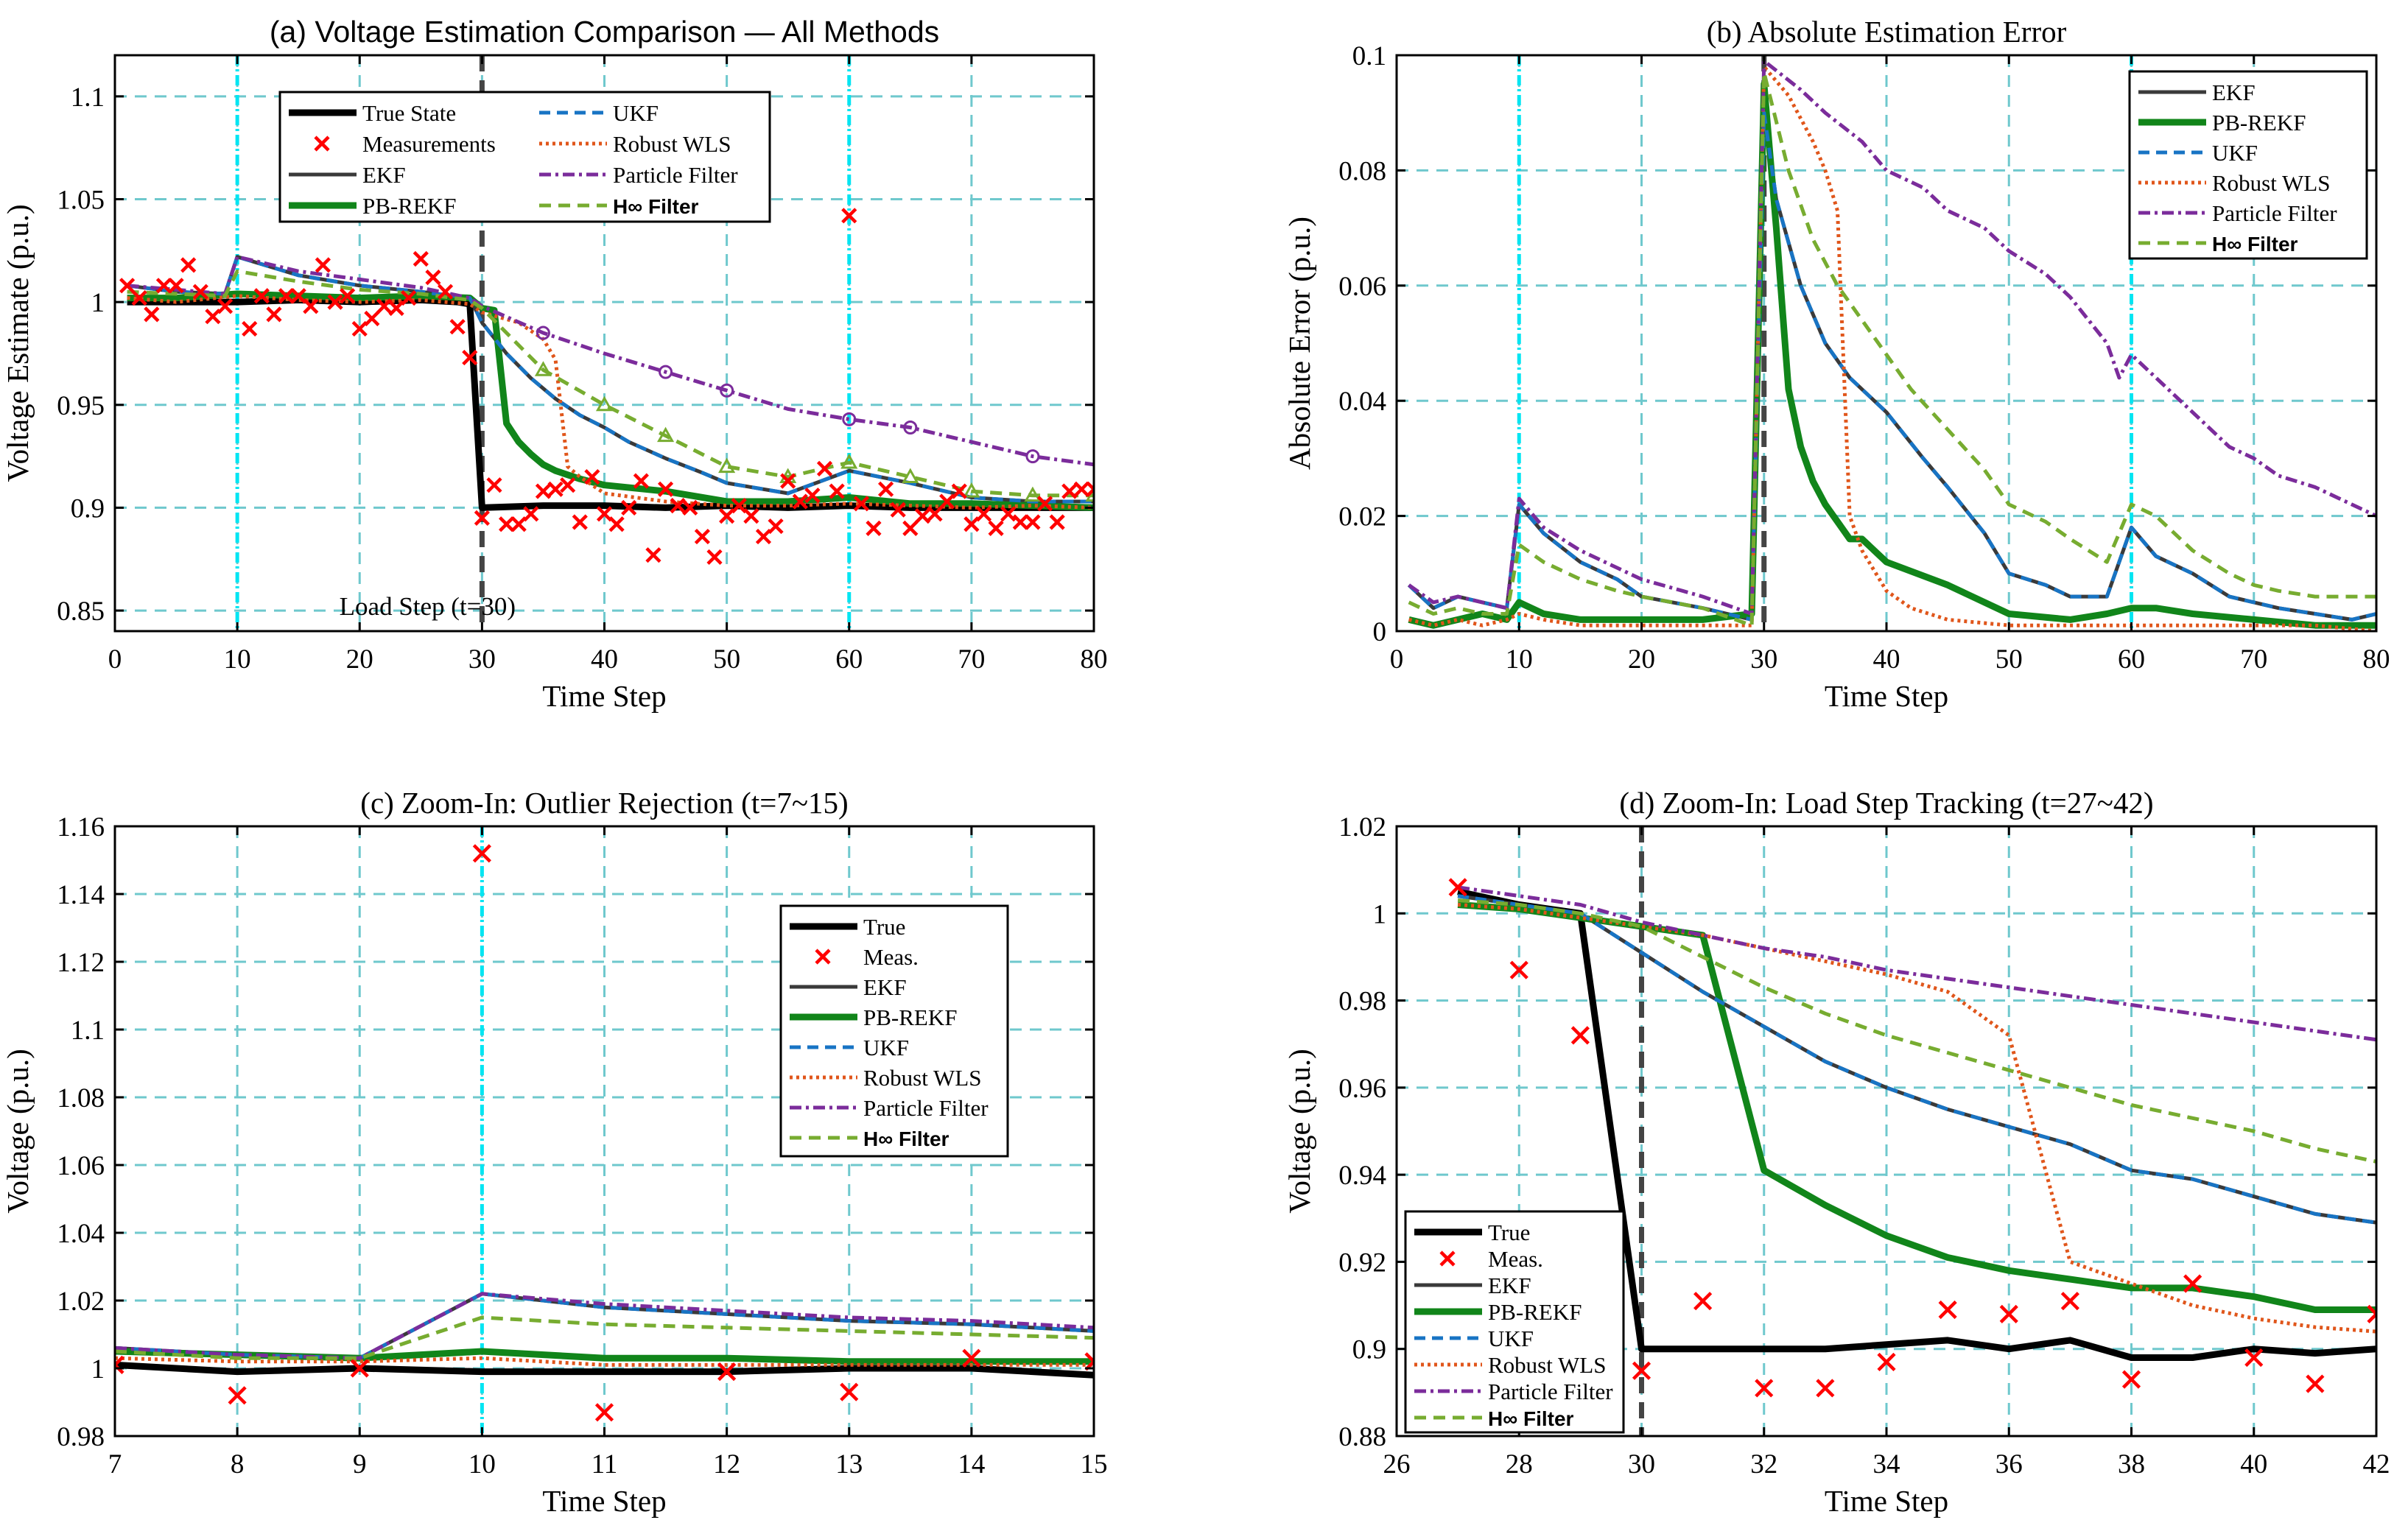 The height and width of the screenshot is (1534, 2408). I want to click on x-tick-label: 12, so click(726, 1464).